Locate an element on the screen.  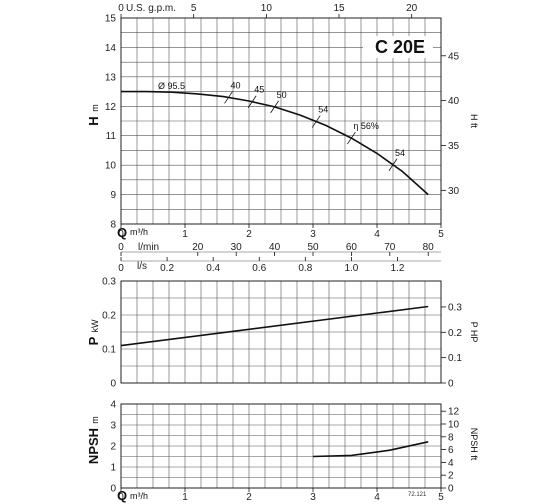
lmin-axis-label: l/min is located at coordinates (148, 247).